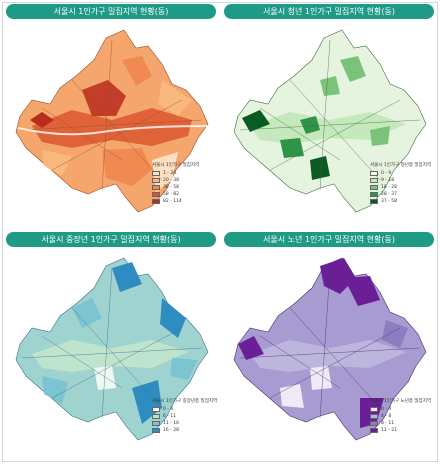 The height and width of the screenshot is (464, 440). What do you see at coordinates (388, 180) in the screenshot?
I see `legend-label: 9 - 18` at bounding box center [388, 180].